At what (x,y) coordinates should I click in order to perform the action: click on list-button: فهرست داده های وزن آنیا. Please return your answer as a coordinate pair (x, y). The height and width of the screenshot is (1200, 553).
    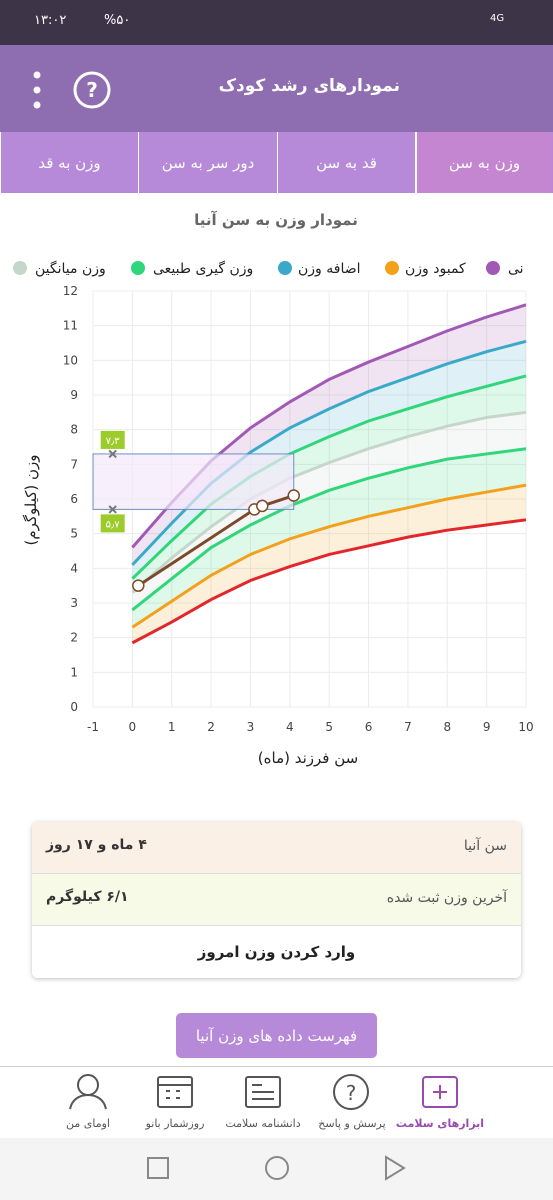
    Looking at the image, I should click on (276, 1035).